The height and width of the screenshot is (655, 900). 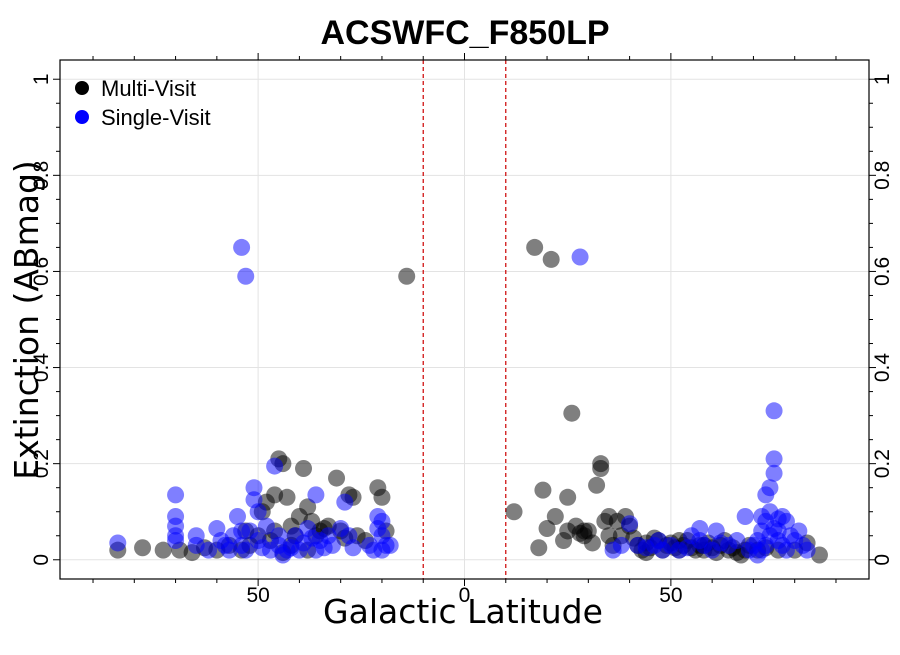 What do you see at coordinates (882, 368) in the screenshot?
I see `y-tick-label-right: 0.4` at bounding box center [882, 368].